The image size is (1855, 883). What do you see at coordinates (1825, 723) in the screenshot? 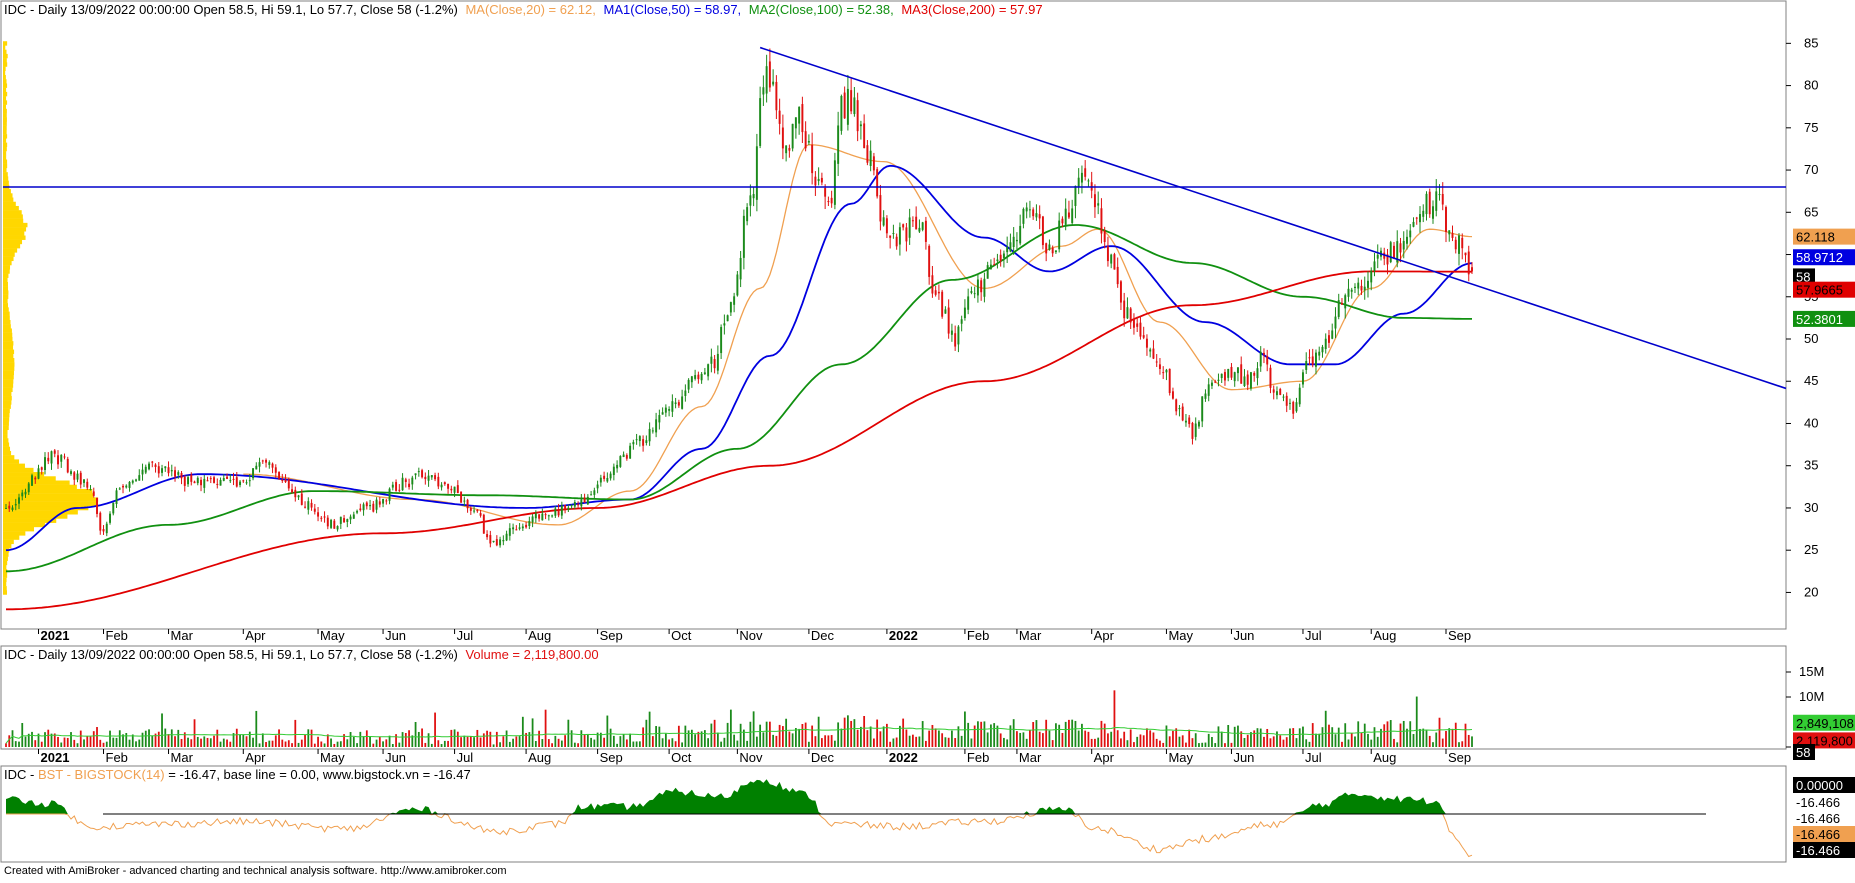
I see `svg-text: 2,849,108` at bounding box center [1825, 723].